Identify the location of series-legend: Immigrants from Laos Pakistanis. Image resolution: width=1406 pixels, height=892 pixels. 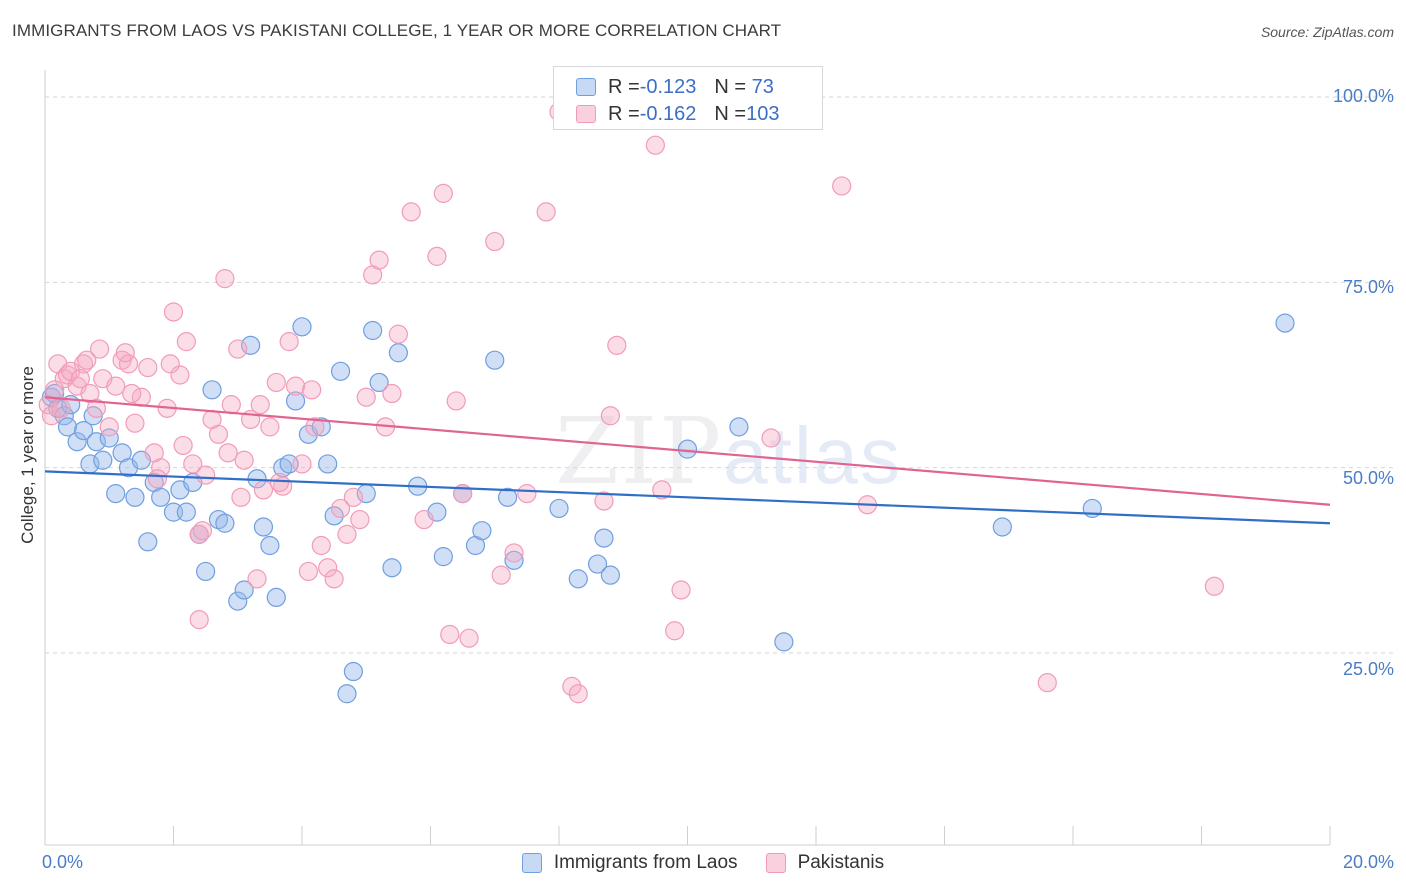
(703, 863).